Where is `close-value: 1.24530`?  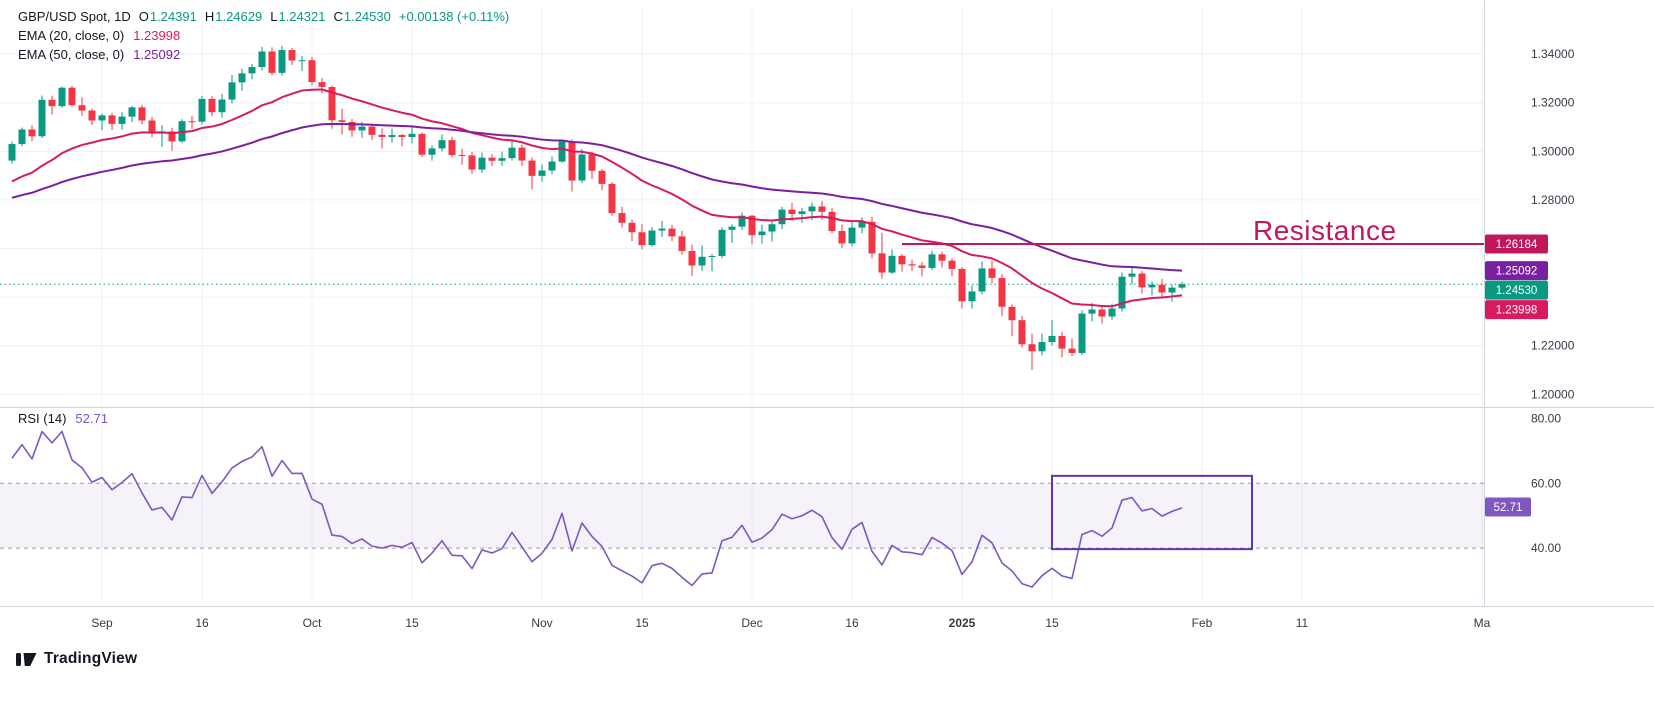
close-value: 1.24530 is located at coordinates (367, 16).